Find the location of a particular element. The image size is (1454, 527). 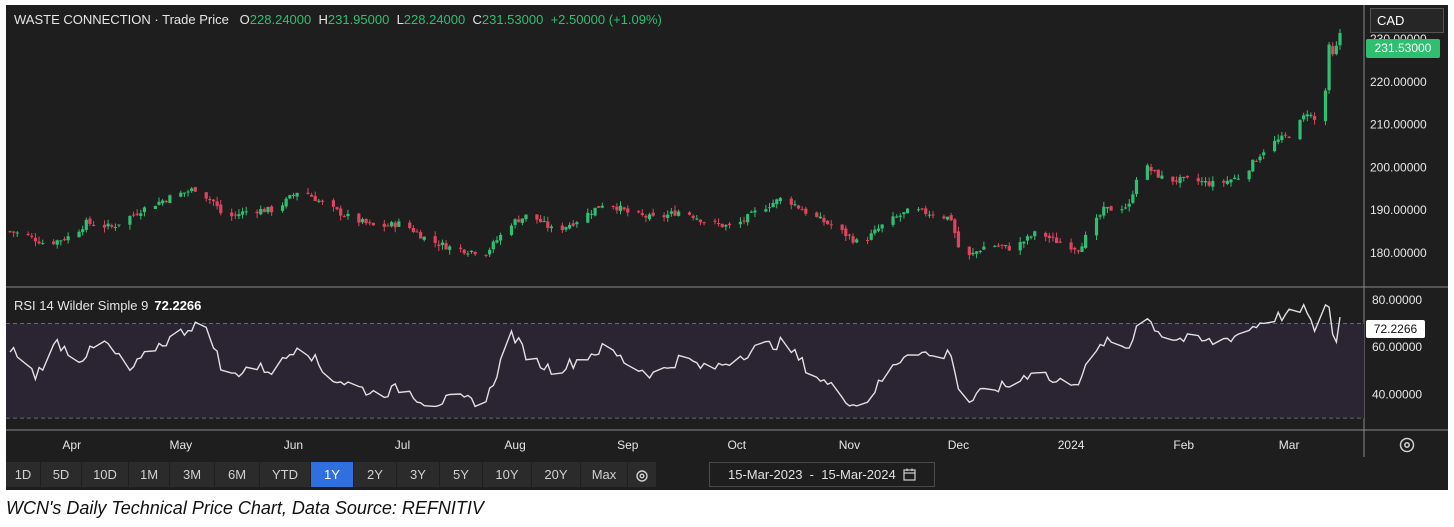

range-1m-button: 1M is located at coordinates (149, 474).